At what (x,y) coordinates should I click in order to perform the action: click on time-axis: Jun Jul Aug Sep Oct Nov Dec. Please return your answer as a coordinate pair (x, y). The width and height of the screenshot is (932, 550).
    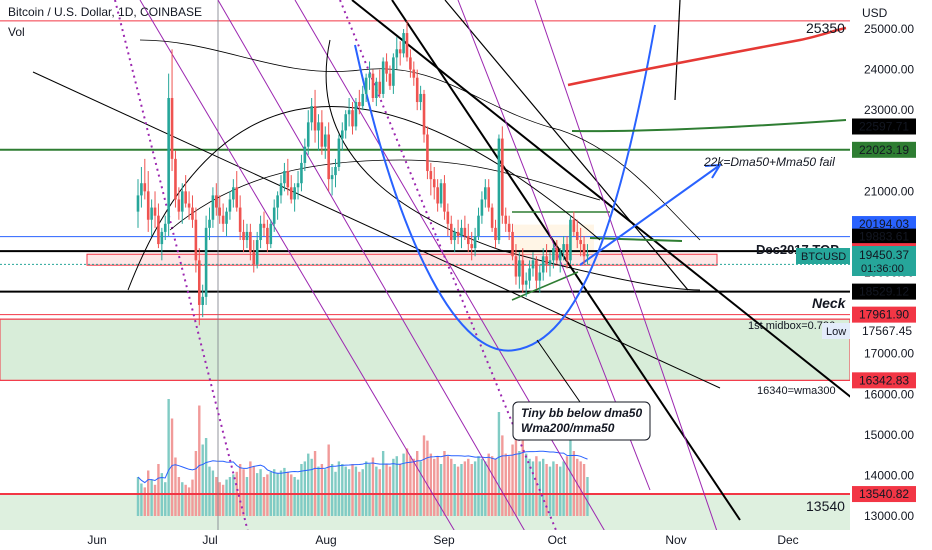
    Looking at the image, I should click on (466, 540).